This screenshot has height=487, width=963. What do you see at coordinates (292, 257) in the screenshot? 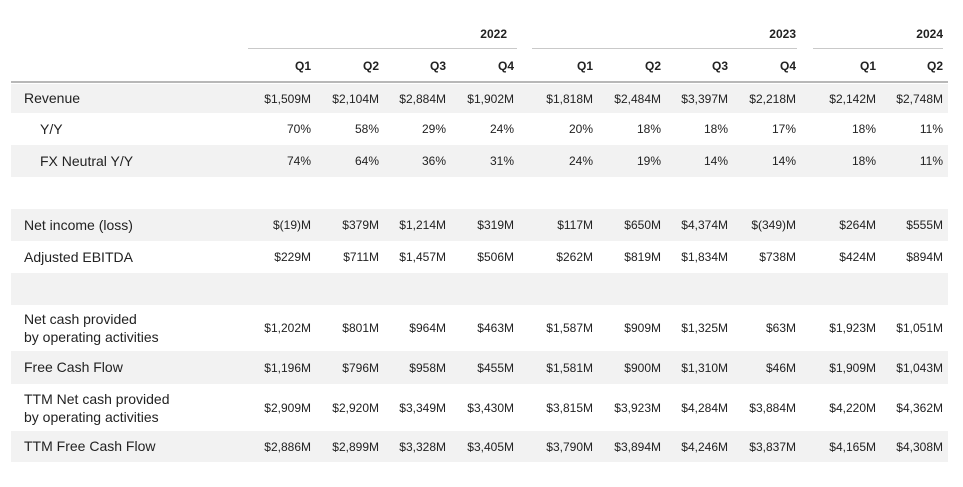
I see `value-cell: $229M` at bounding box center [292, 257].